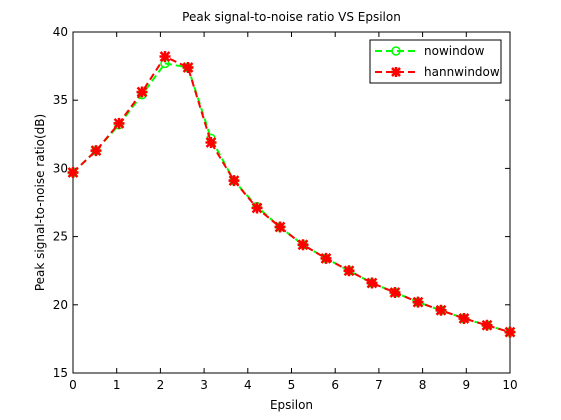 The image size is (561, 420). Describe the element at coordinates (60, 100) in the screenshot. I see `y-tick-label: 35` at that location.